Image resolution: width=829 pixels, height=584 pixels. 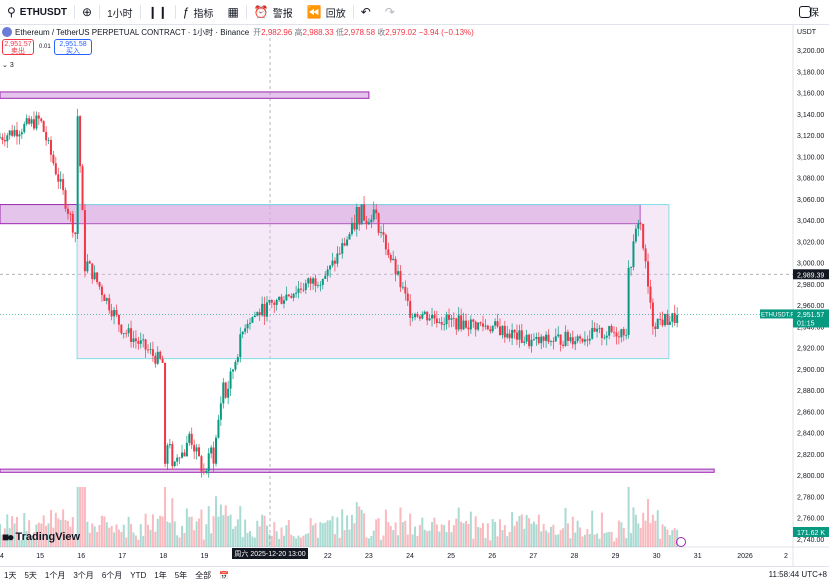 What do you see at coordinates (75, 12) in the screenshot?
I see `toolbar-divider` at bounding box center [75, 12].